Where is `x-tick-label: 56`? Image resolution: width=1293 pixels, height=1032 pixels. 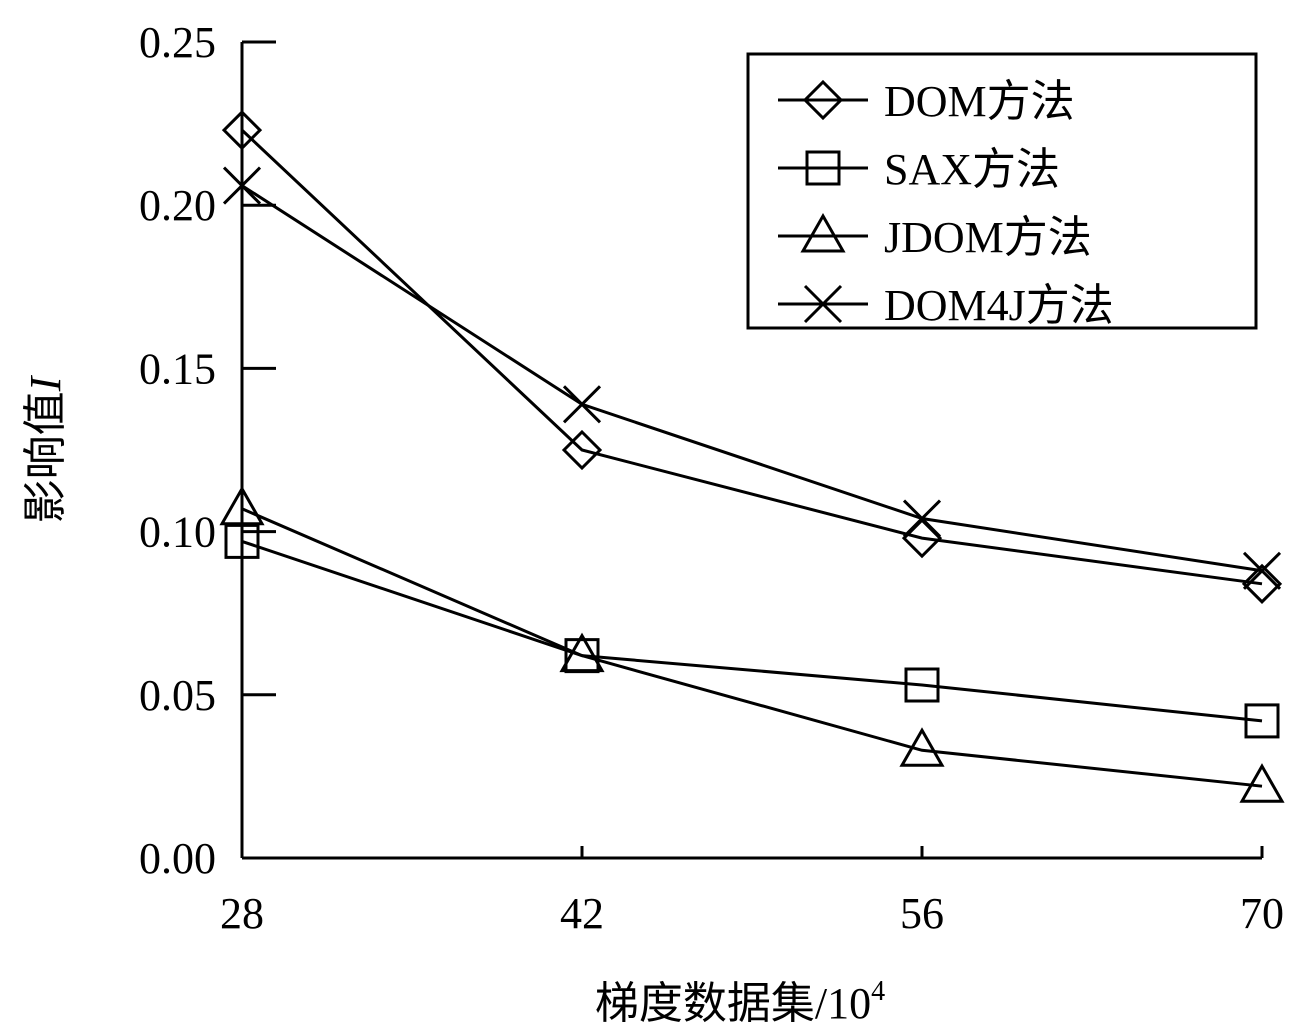 x-tick-label: 56 is located at coordinates (922, 913).